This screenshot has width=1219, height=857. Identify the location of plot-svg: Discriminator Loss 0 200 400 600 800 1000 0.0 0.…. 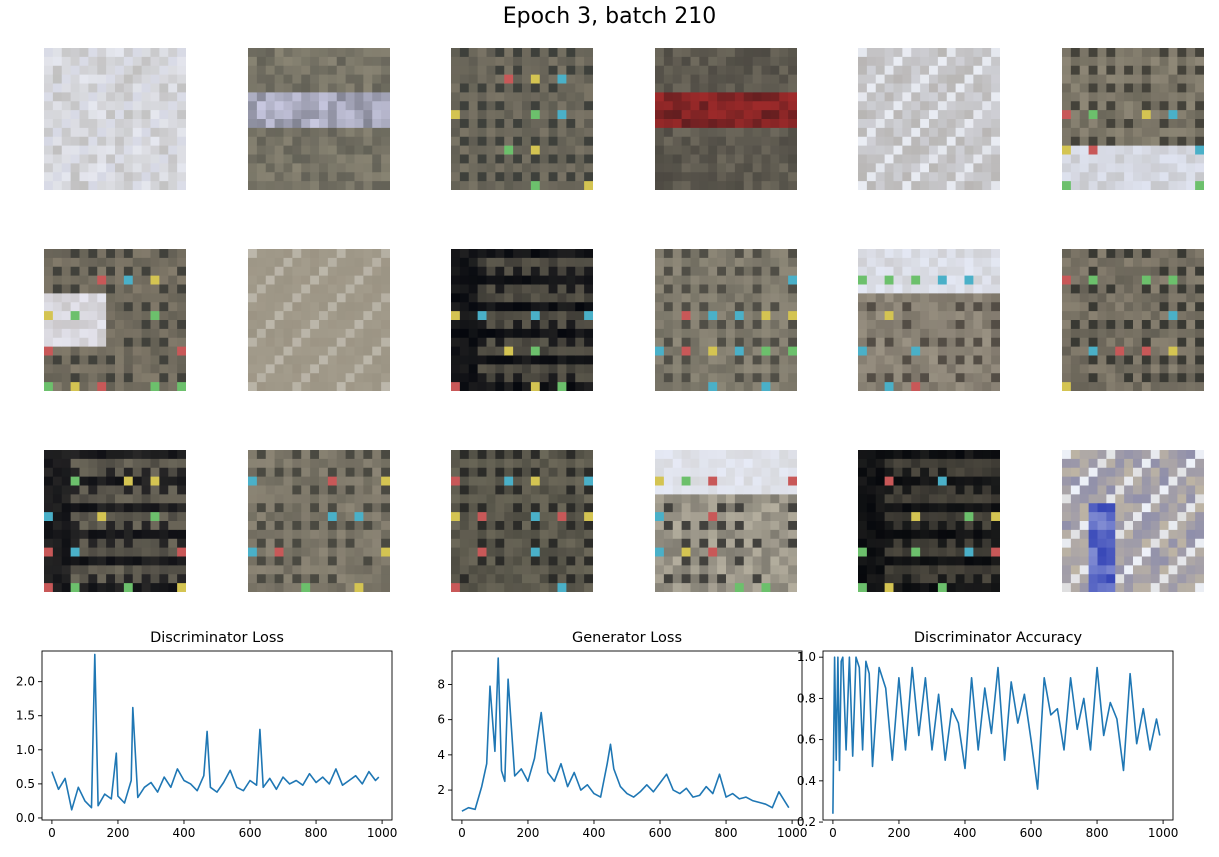
(207, 735).